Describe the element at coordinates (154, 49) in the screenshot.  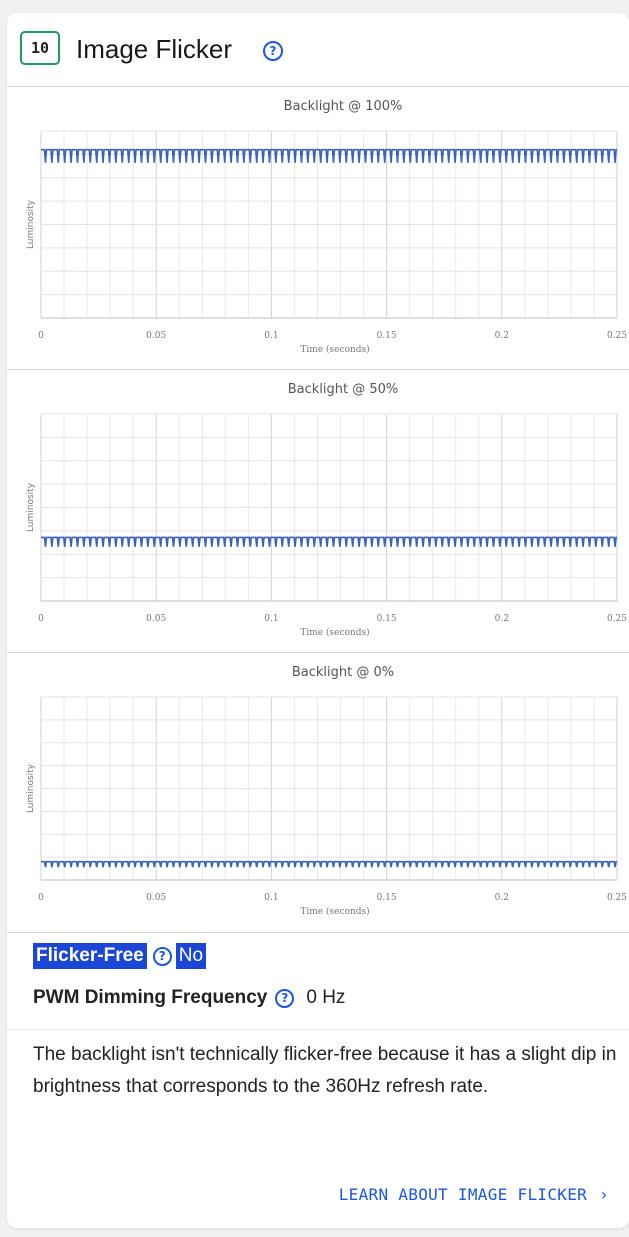
I see `section-title: Image Flicker` at that location.